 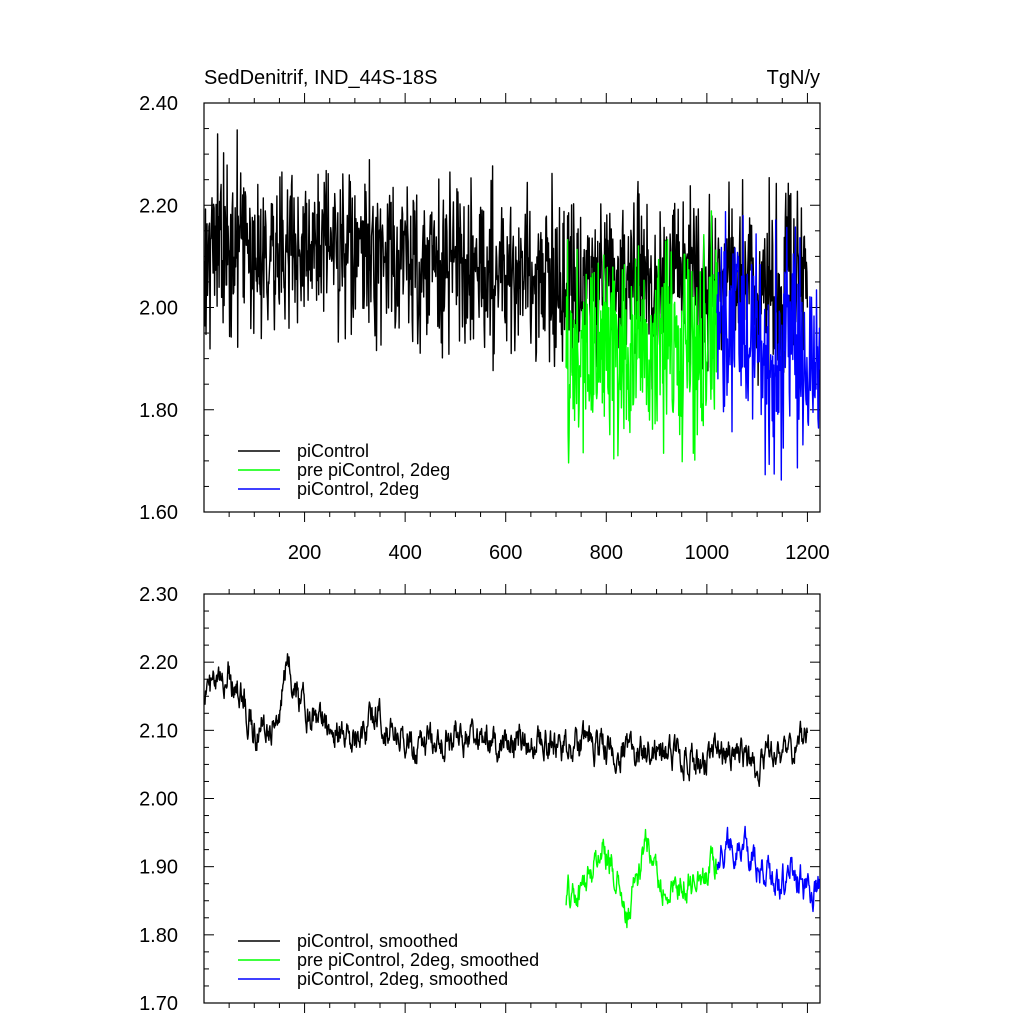 I want to click on legend-label: pre piControl, 2deg, so click(x=373, y=470).